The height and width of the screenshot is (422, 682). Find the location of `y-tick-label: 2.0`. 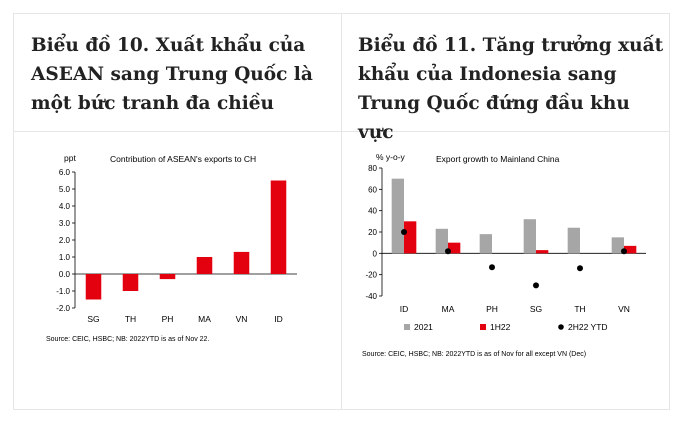

y-tick-label: 2.0 is located at coordinates (65, 240).